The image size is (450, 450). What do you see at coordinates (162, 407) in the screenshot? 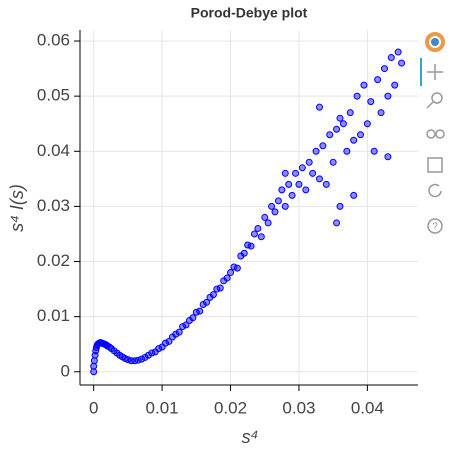
I see `x-tick-label: 0.01` at bounding box center [162, 407].